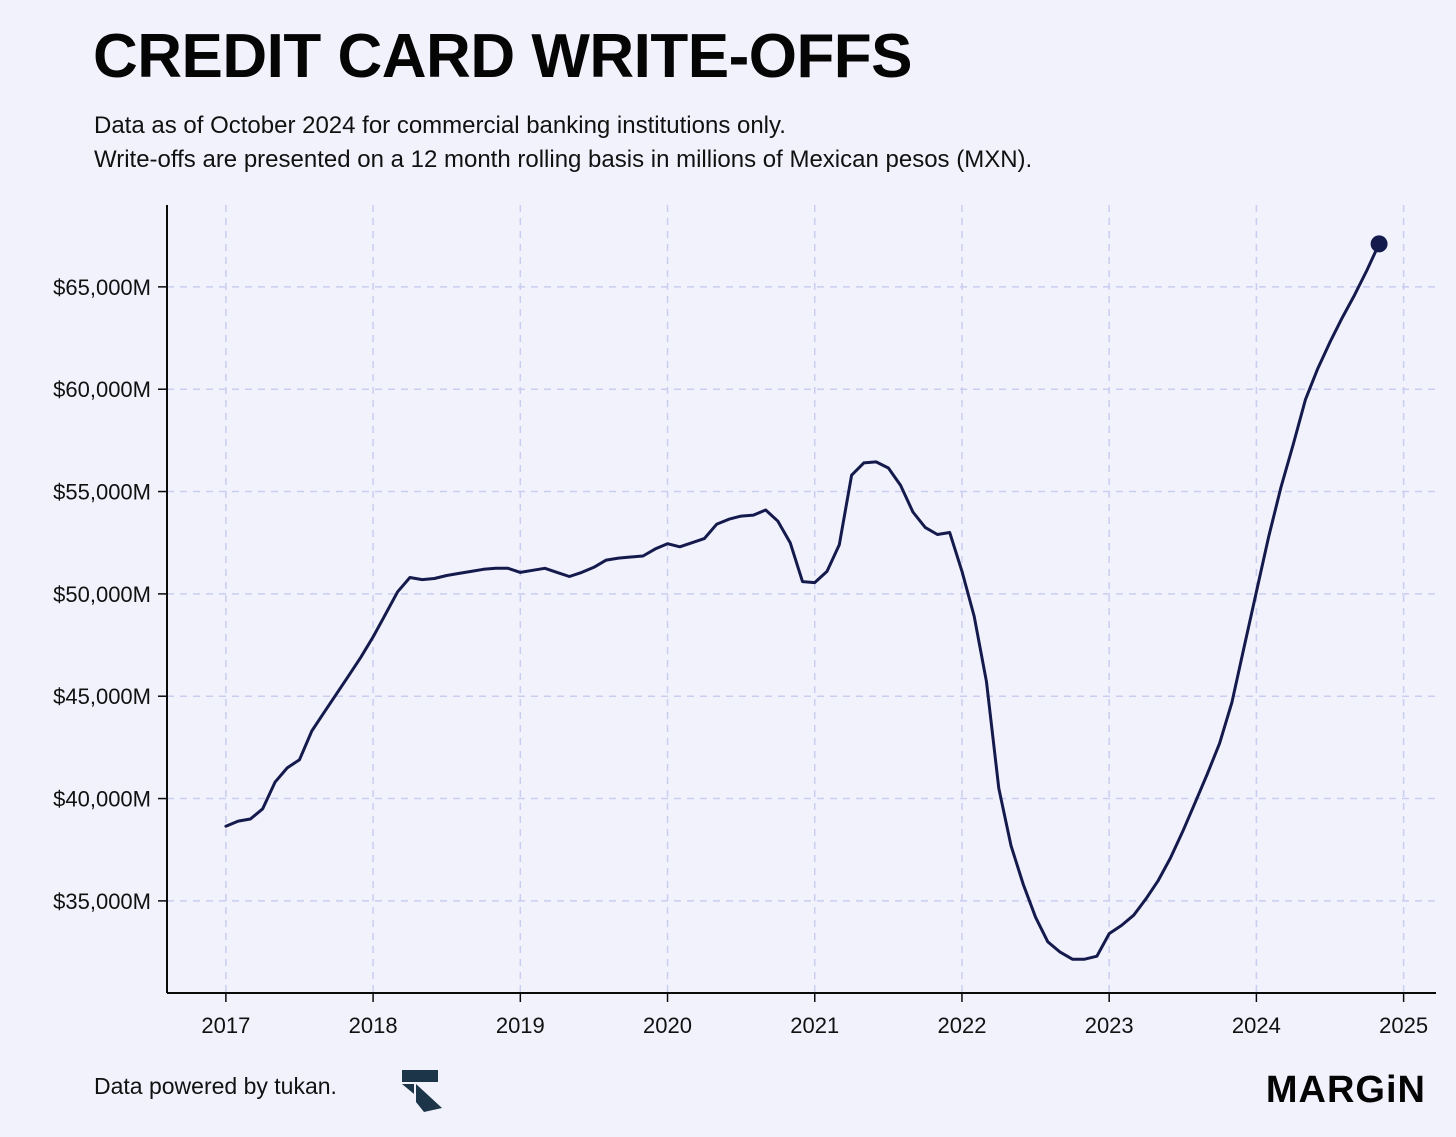 The width and height of the screenshot is (1456, 1137). What do you see at coordinates (503, 56) in the screenshot?
I see `chart-title: CREDIT CARD WRITE-OFFS` at bounding box center [503, 56].